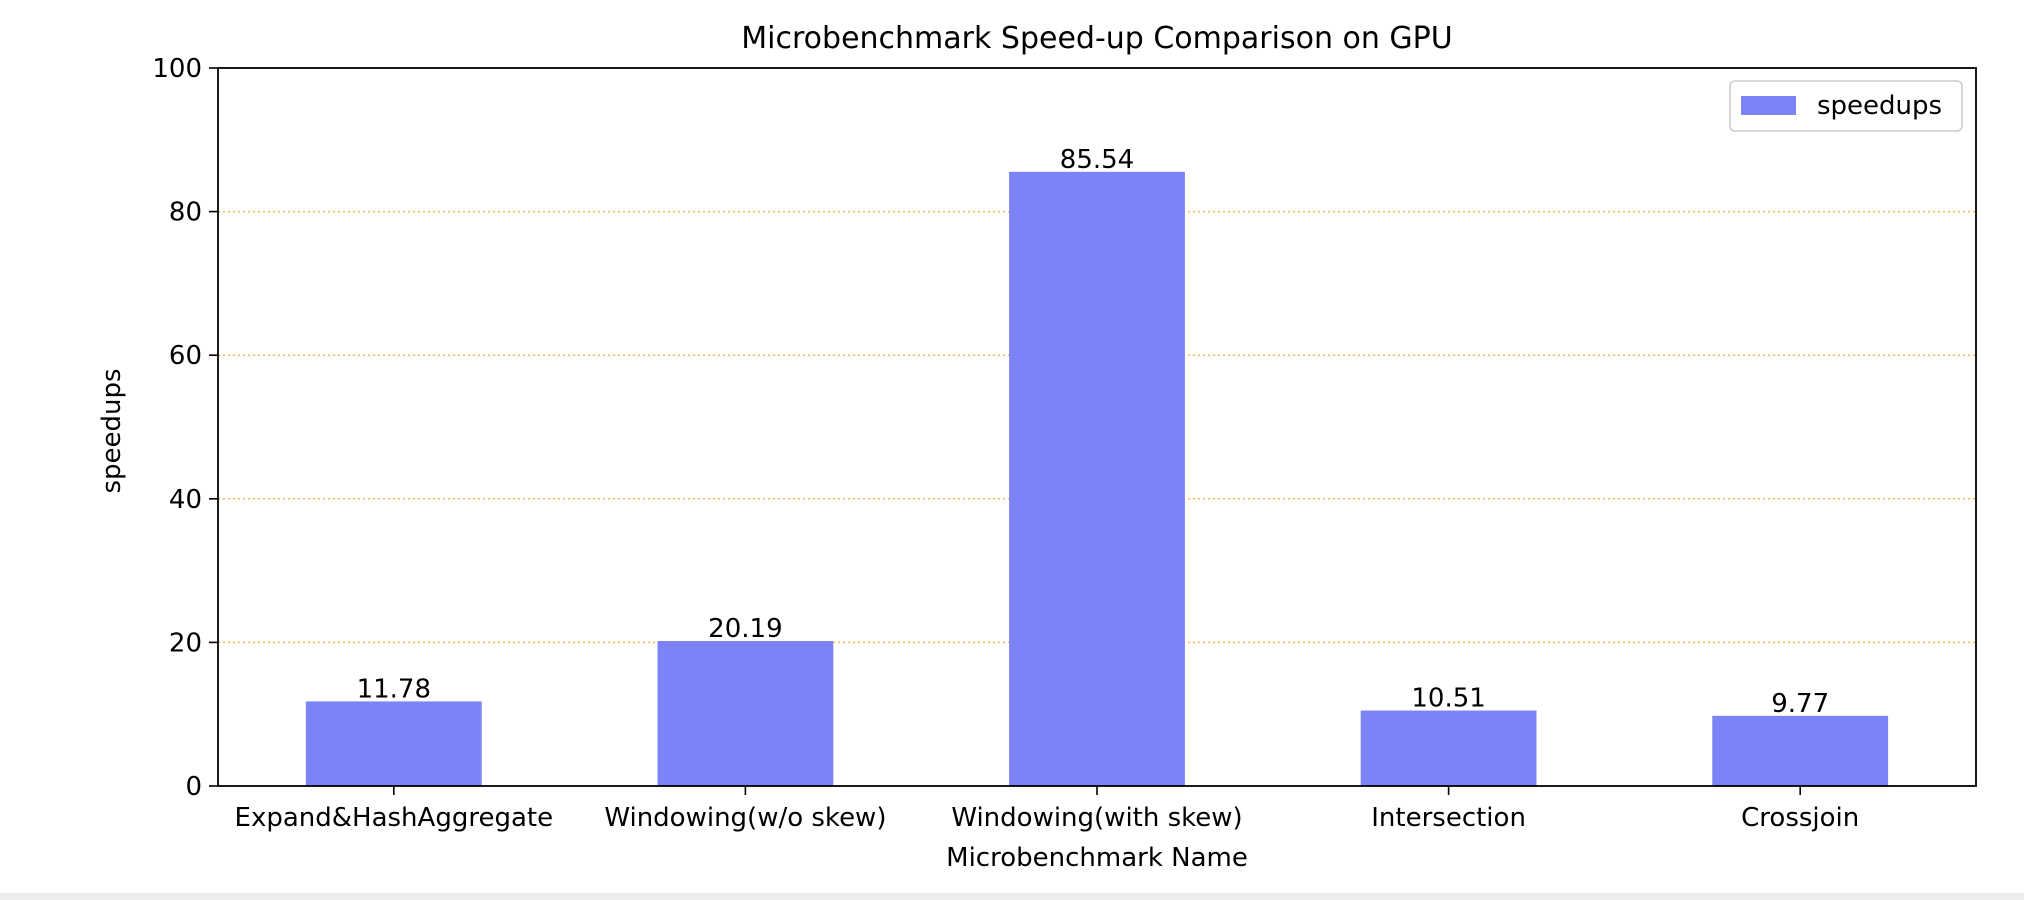  I want to click on x-tick-label: Crossjoin, so click(1800, 818).